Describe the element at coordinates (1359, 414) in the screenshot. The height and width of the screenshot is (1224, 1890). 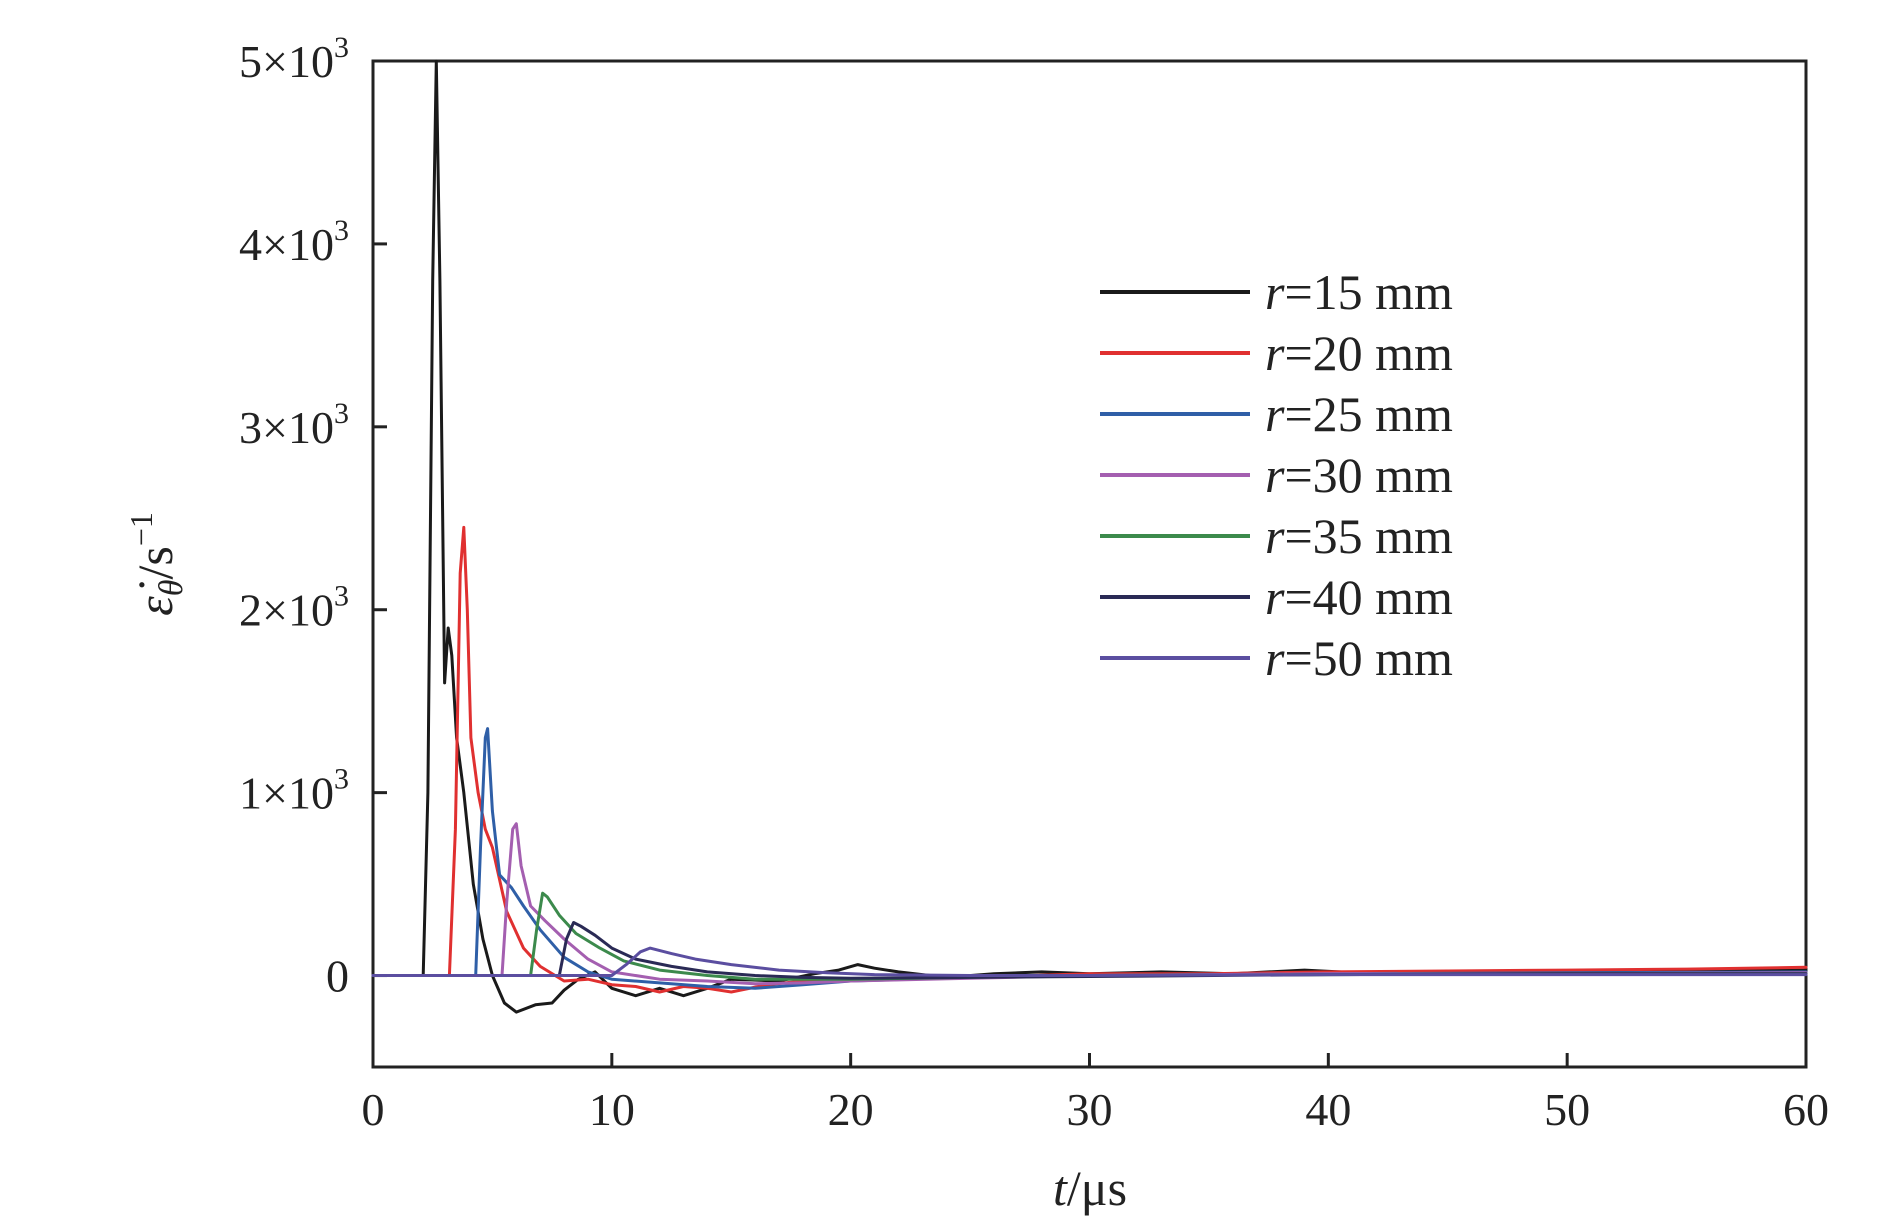
I see `legend-label-3: r=25 mm` at that location.